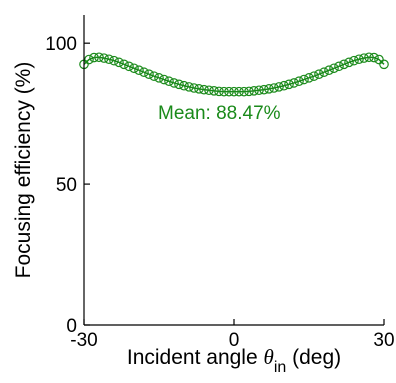 The height and width of the screenshot is (383, 396). Describe the element at coordinates (268, 357) in the screenshot. I see `x-axis-label-symbol: θ` at that location.